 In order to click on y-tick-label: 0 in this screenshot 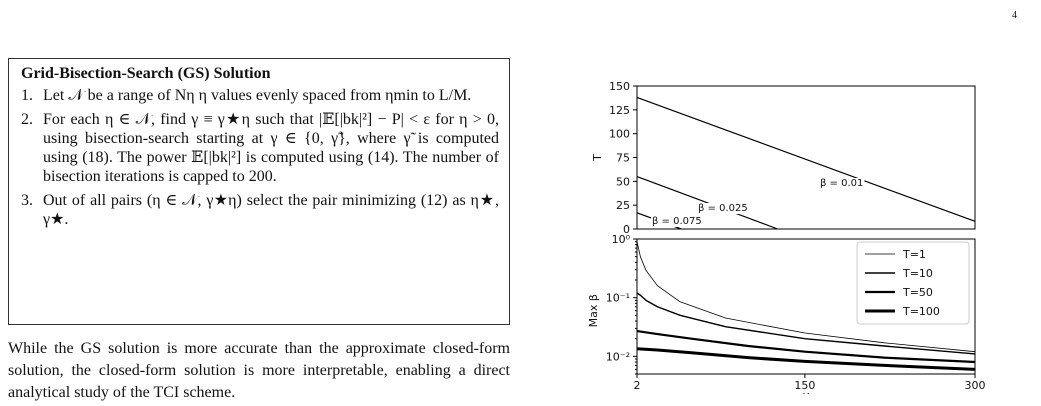, I will do `click(626, 229)`.